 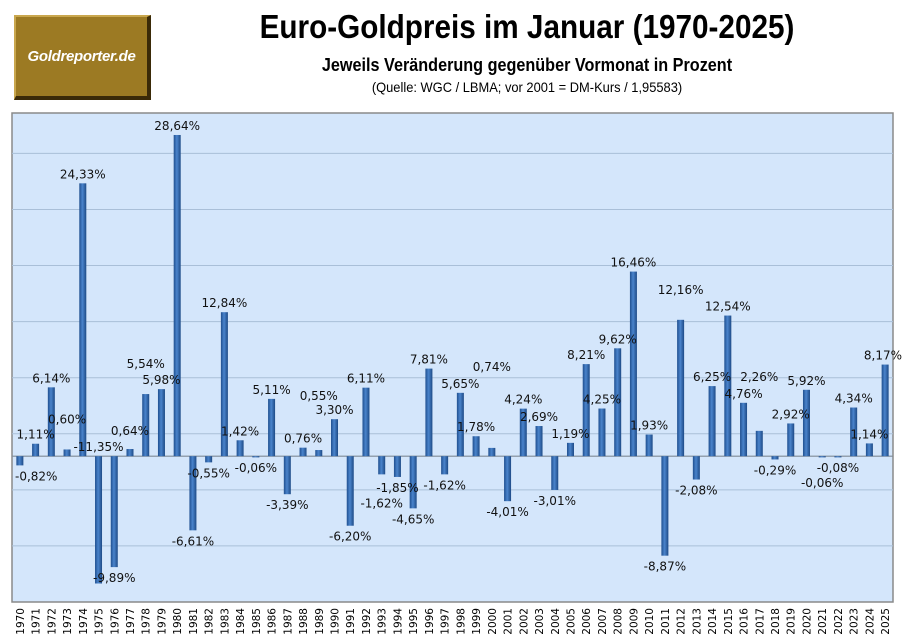 What do you see at coordinates (240, 448) in the screenshot?
I see `bar-1984` at bounding box center [240, 448].